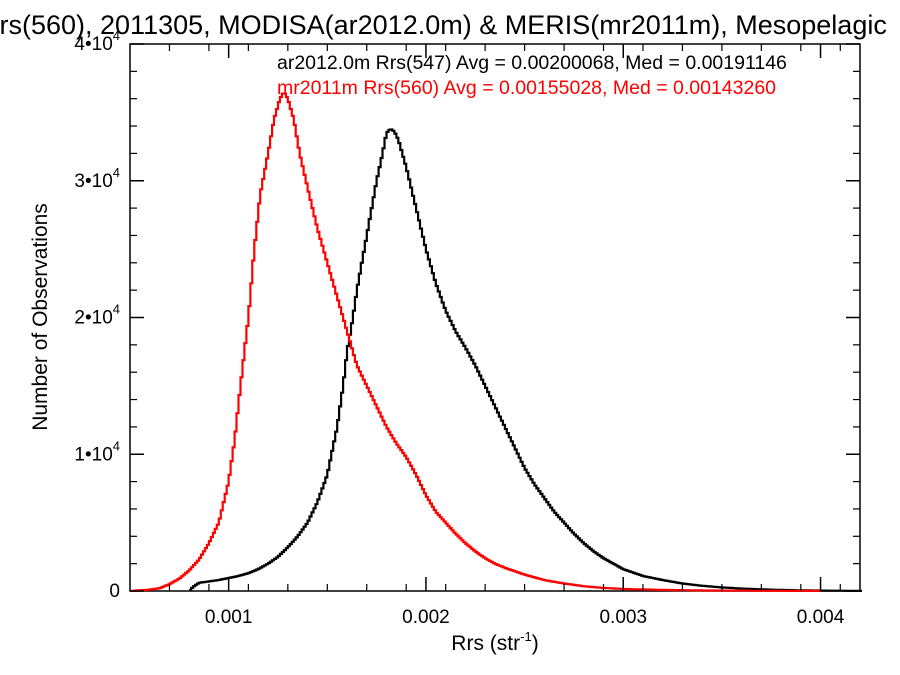 The width and height of the screenshot is (900, 675). I want to click on y-tick-label: 3•104, so click(97, 178).